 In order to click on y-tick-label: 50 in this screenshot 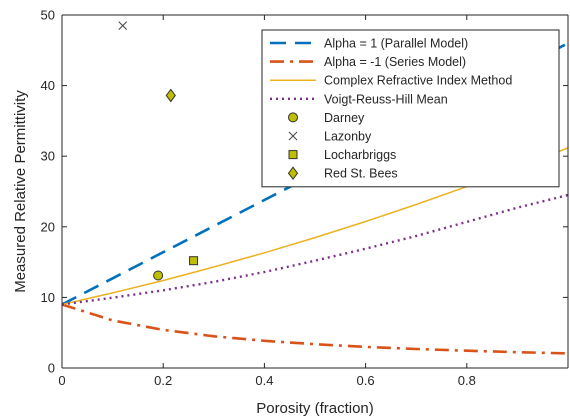, I will do `click(48, 15)`.